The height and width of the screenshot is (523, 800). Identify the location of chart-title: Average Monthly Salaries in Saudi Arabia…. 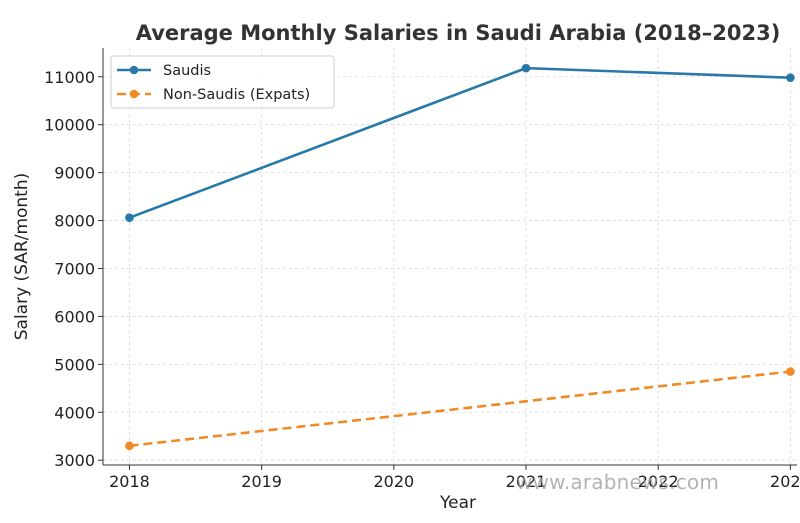
(458, 33).